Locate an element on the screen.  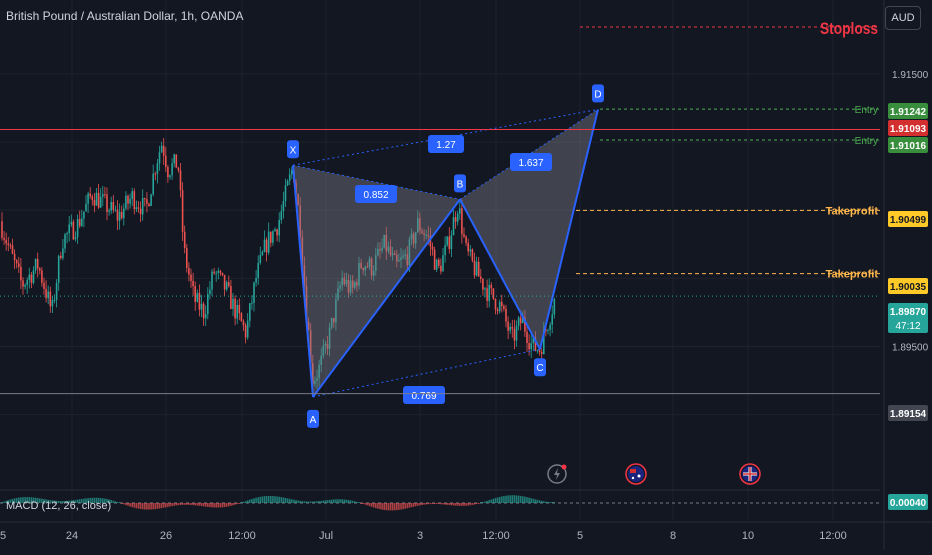
au-flag-icon is located at coordinates (636, 474).